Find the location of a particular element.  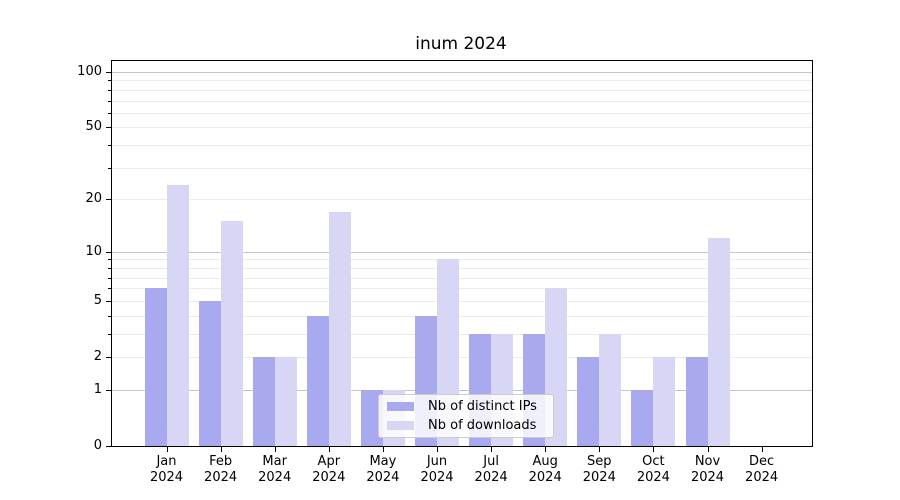

x-tick-month: Sep is located at coordinates (599, 461).